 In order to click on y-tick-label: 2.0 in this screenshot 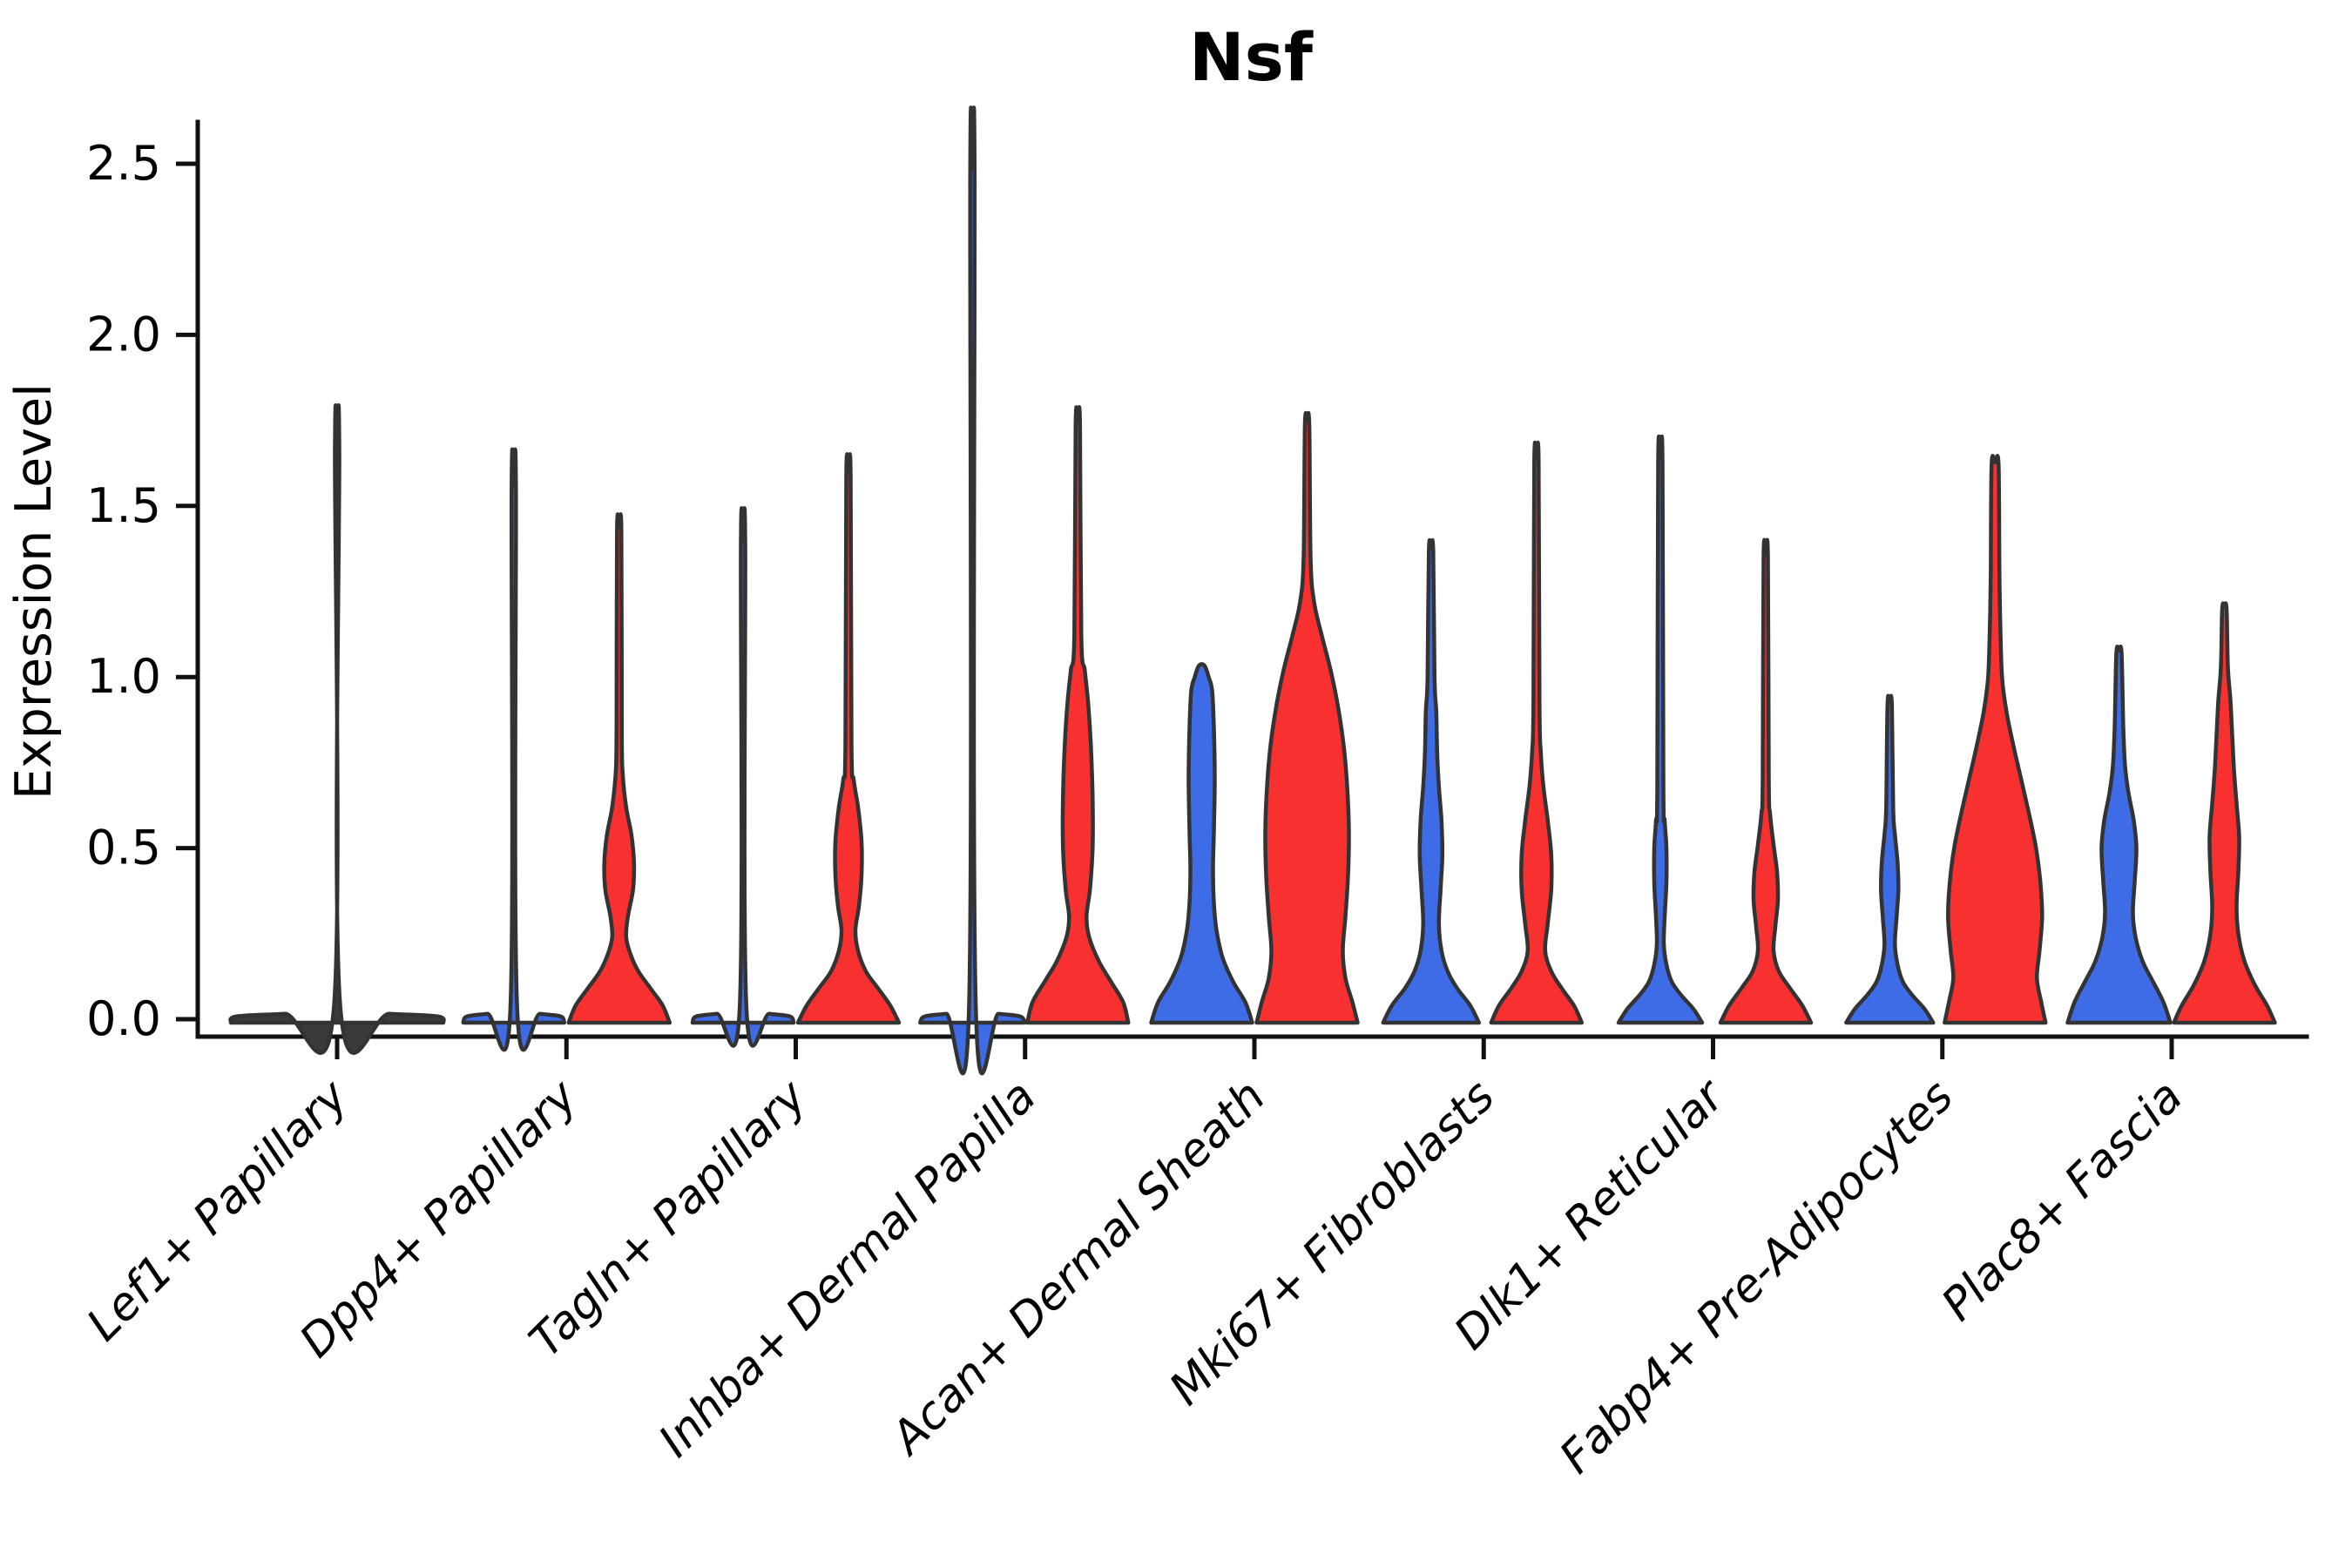, I will do `click(124, 334)`.